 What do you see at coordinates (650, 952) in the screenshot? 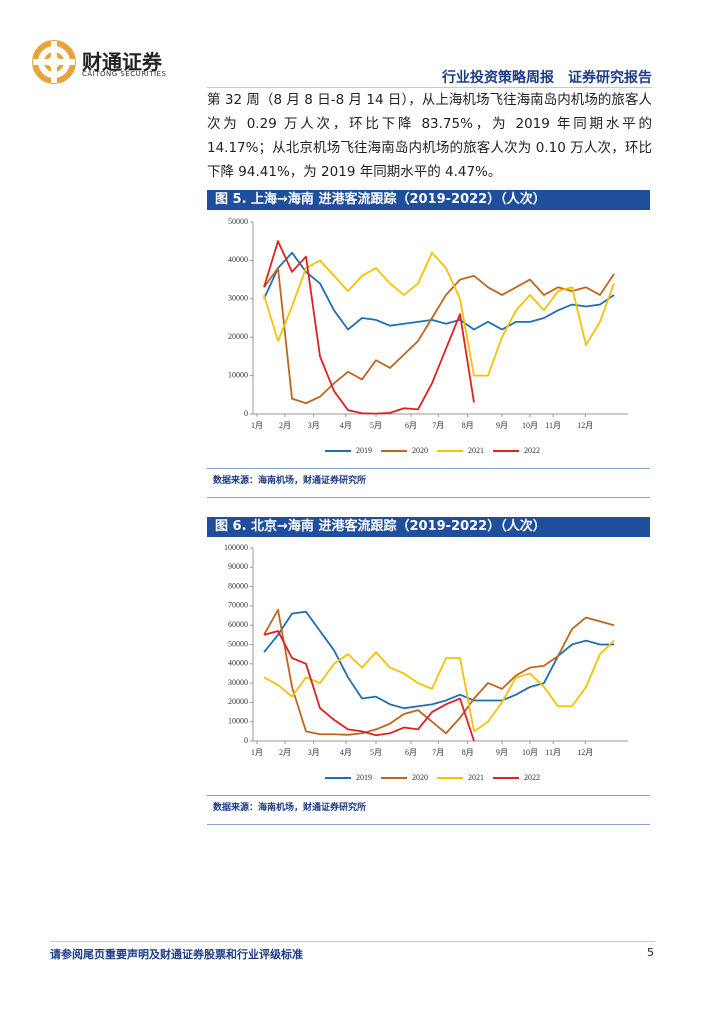
I see `page-number: 5` at bounding box center [650, 952].